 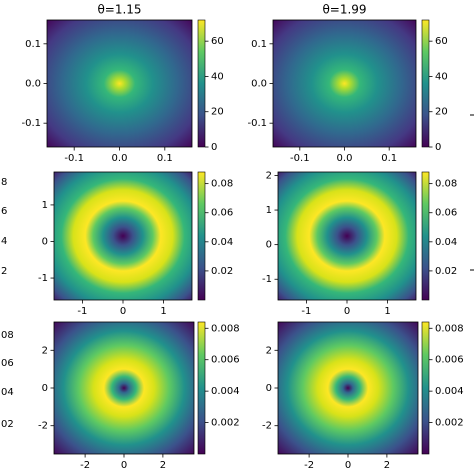 What do you see at coordinates (7, 424) in the screenshot?
I see `edge-label: 02` at bounding box center [7, 424].